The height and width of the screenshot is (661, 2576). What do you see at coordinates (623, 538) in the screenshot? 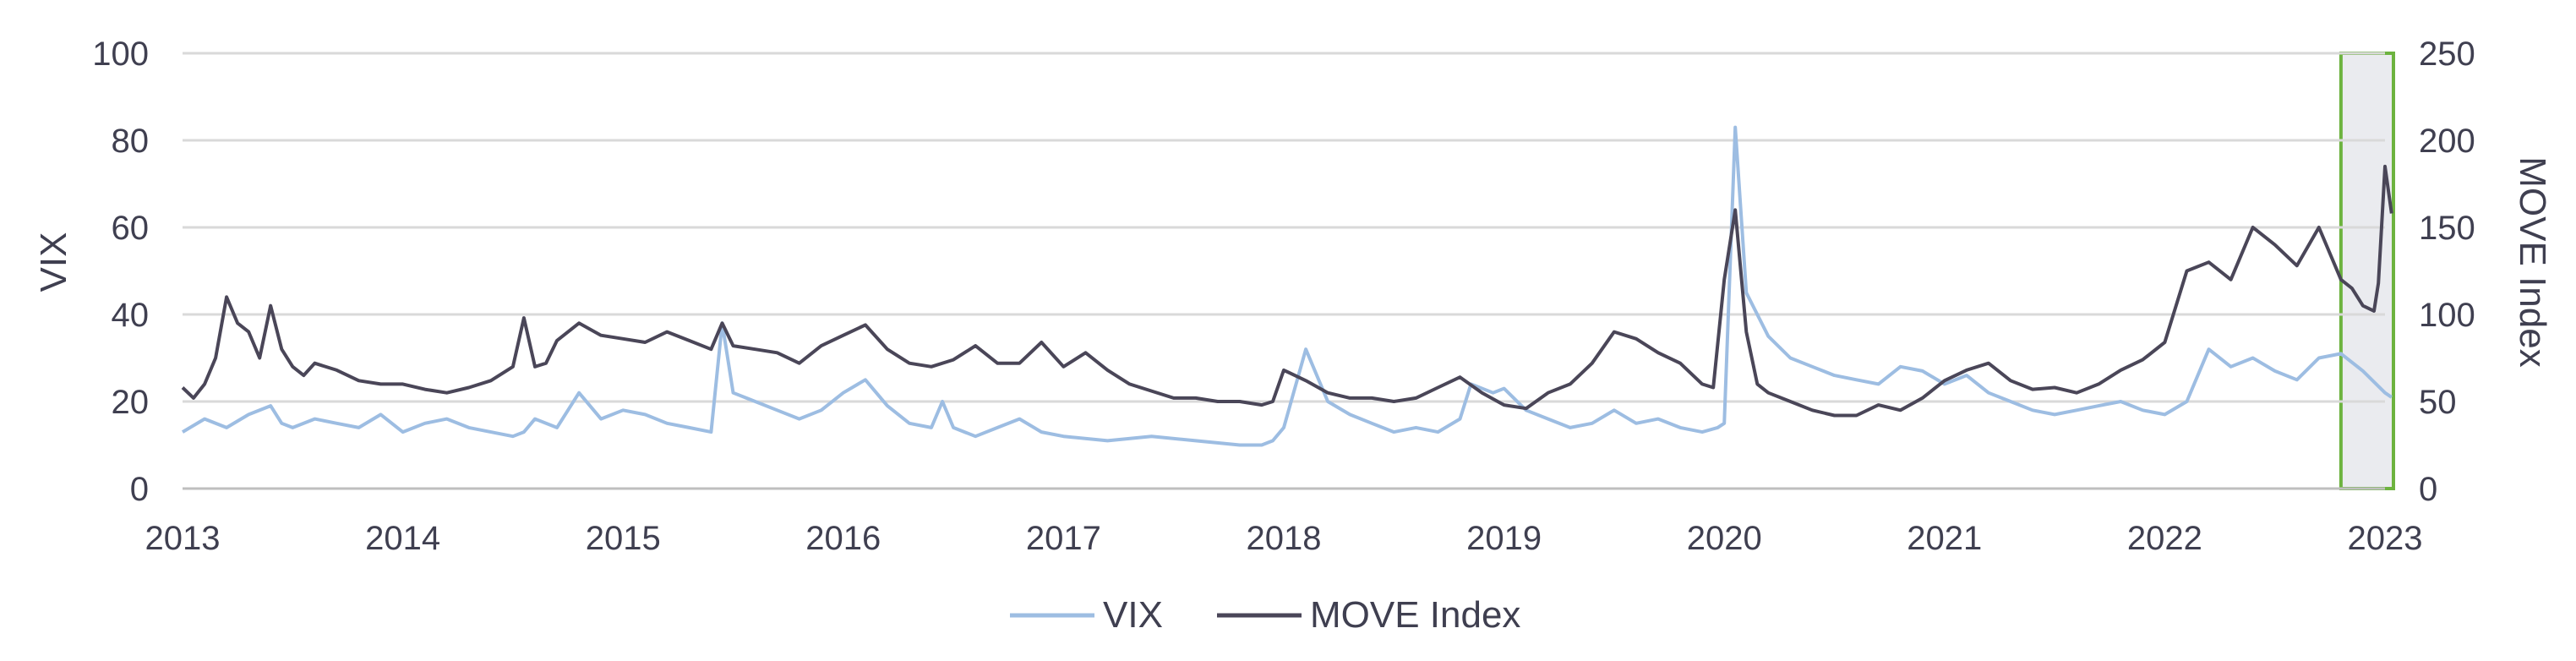
I see `x-tick-label: 2015` at bounding box center [623, 538].